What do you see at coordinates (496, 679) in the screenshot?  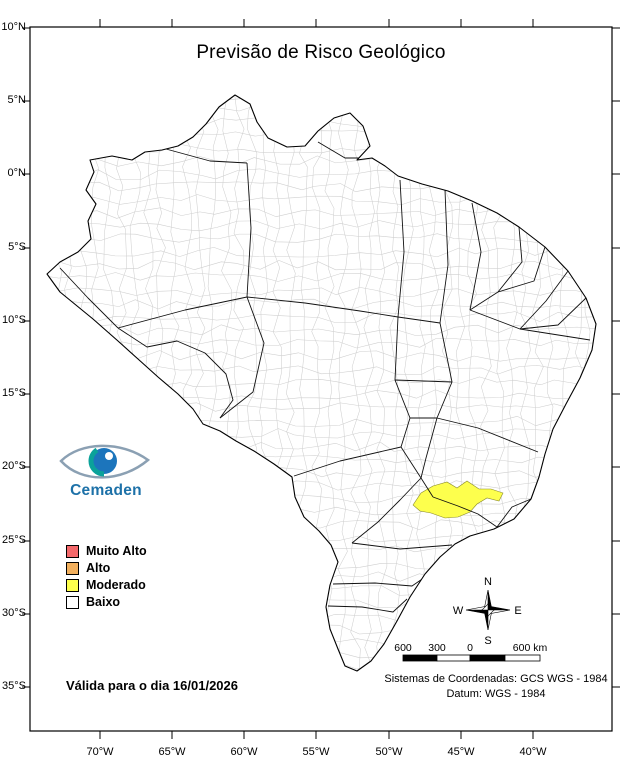 I see `projection-line1: Sistemas de Coordenadas: GCS WGS - 1984` at bounding box center [496, 679].